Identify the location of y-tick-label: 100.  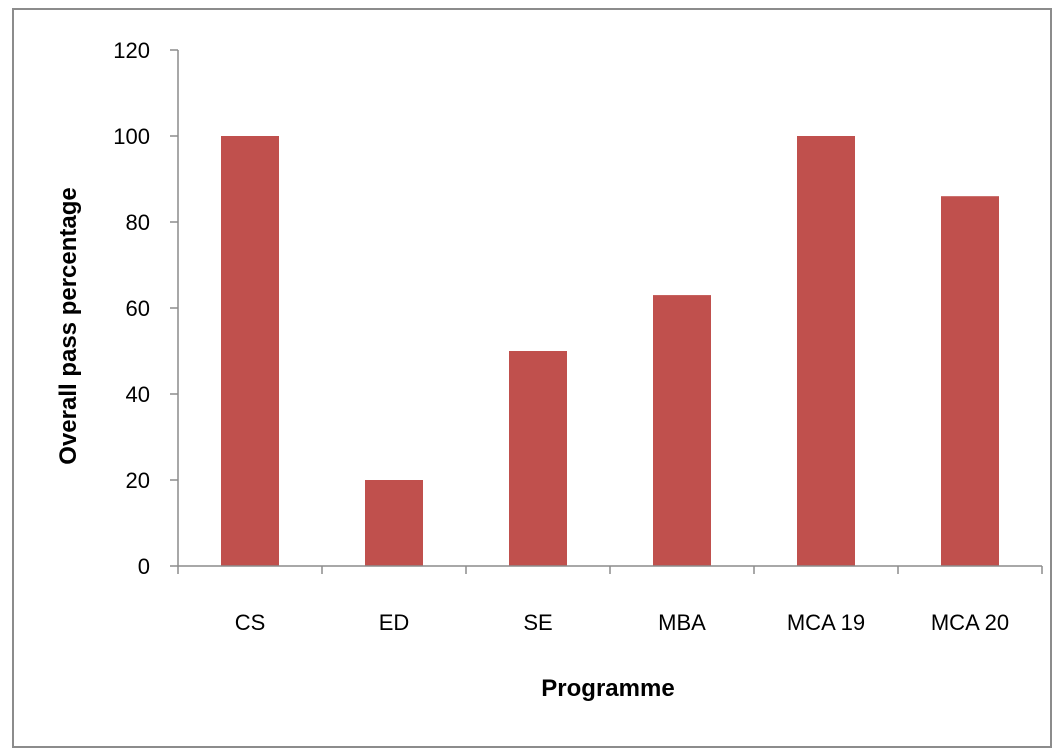
(131, 136).